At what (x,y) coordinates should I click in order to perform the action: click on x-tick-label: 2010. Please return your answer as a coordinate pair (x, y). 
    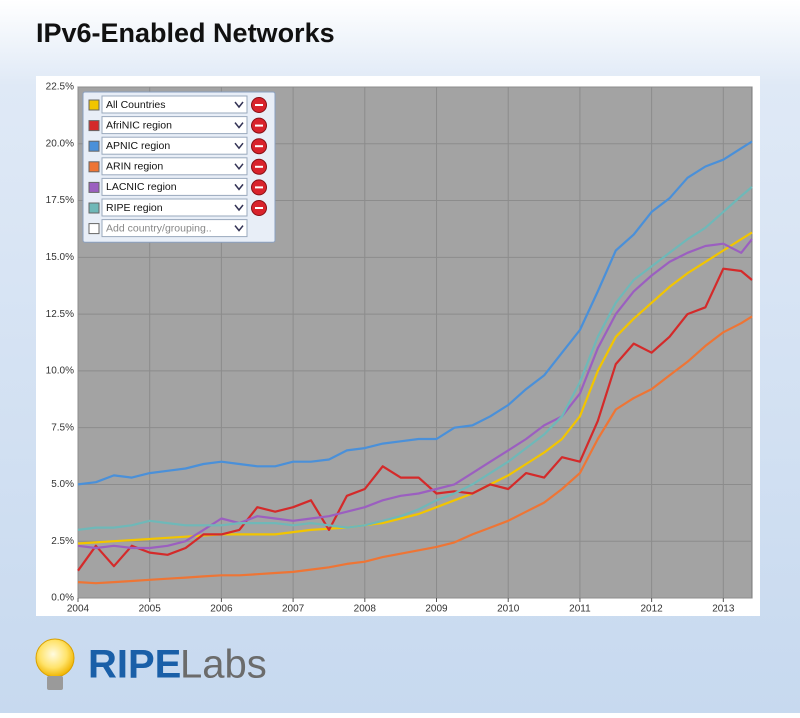
    Looking at the image, I should click on (508, 609).